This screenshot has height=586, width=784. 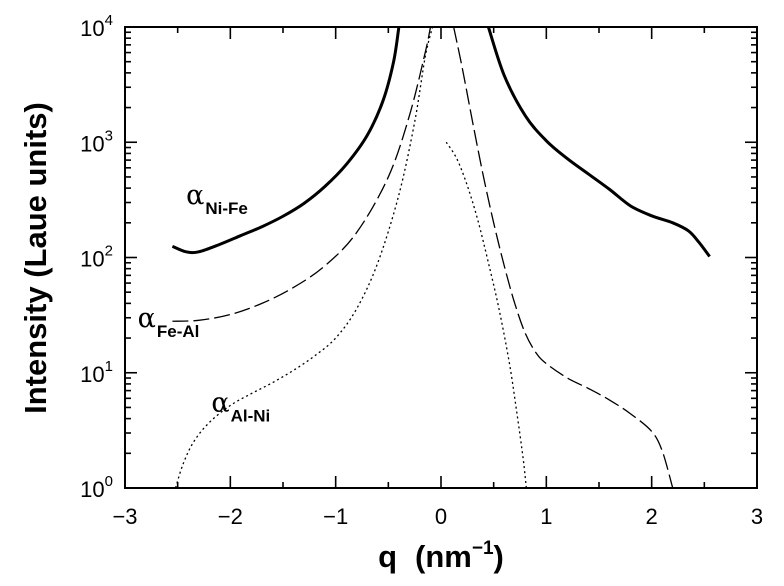 I want to click on label-ni-fe-subscript: Ni-Fe, so click(x=226, y=208).